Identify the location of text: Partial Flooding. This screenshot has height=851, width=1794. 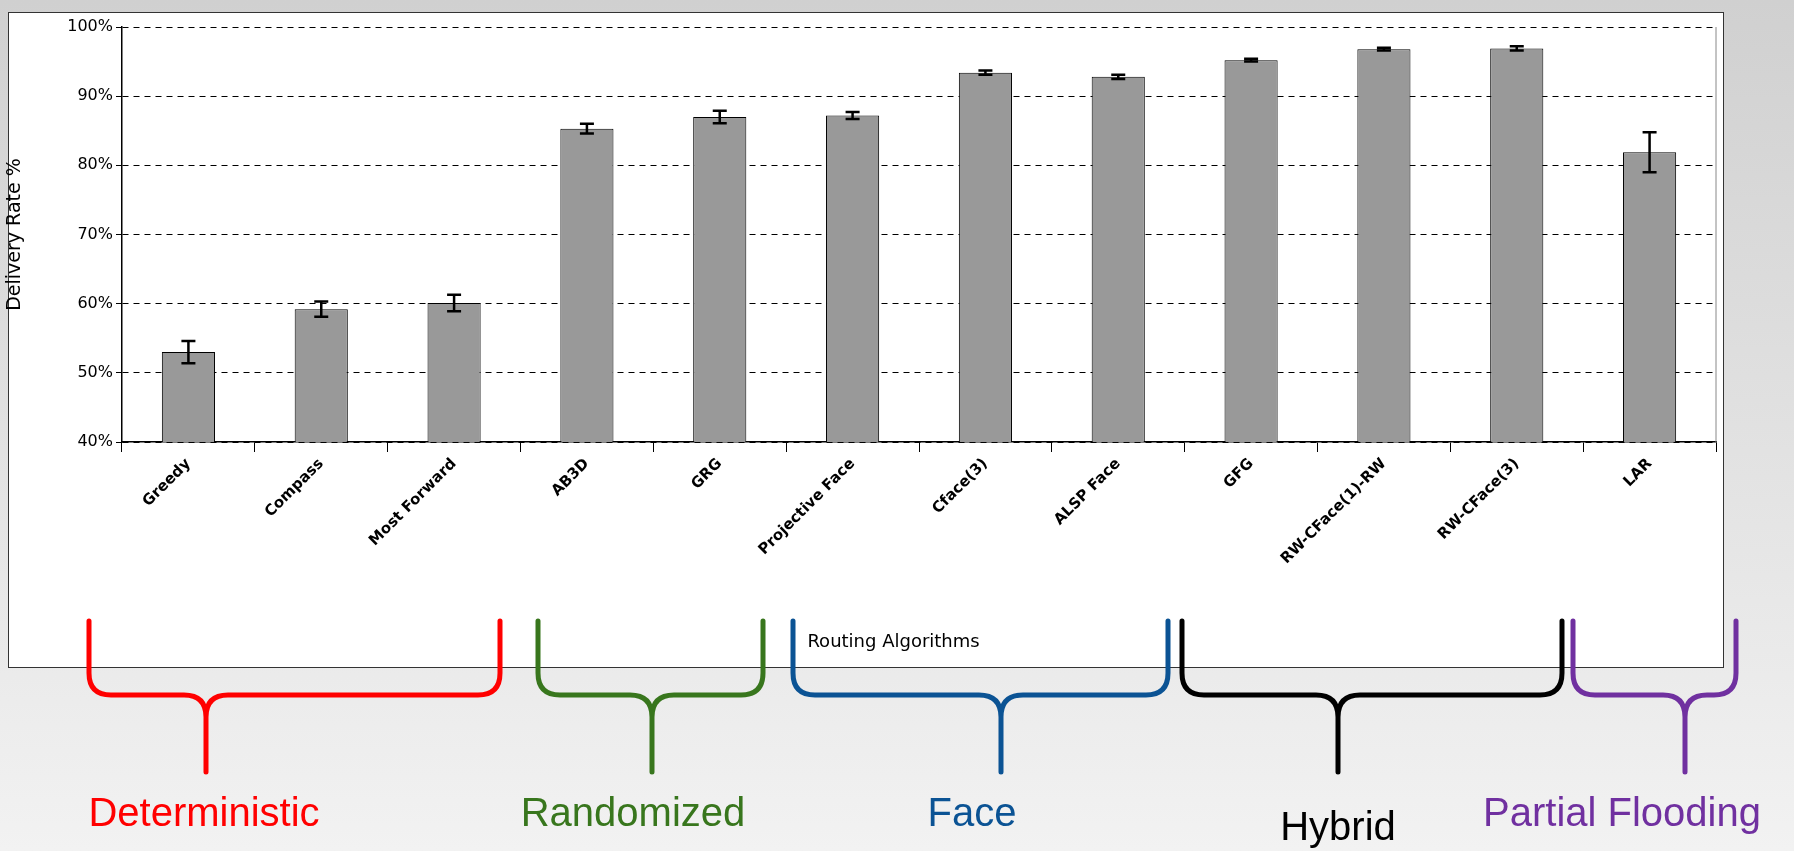
(1622, 812).